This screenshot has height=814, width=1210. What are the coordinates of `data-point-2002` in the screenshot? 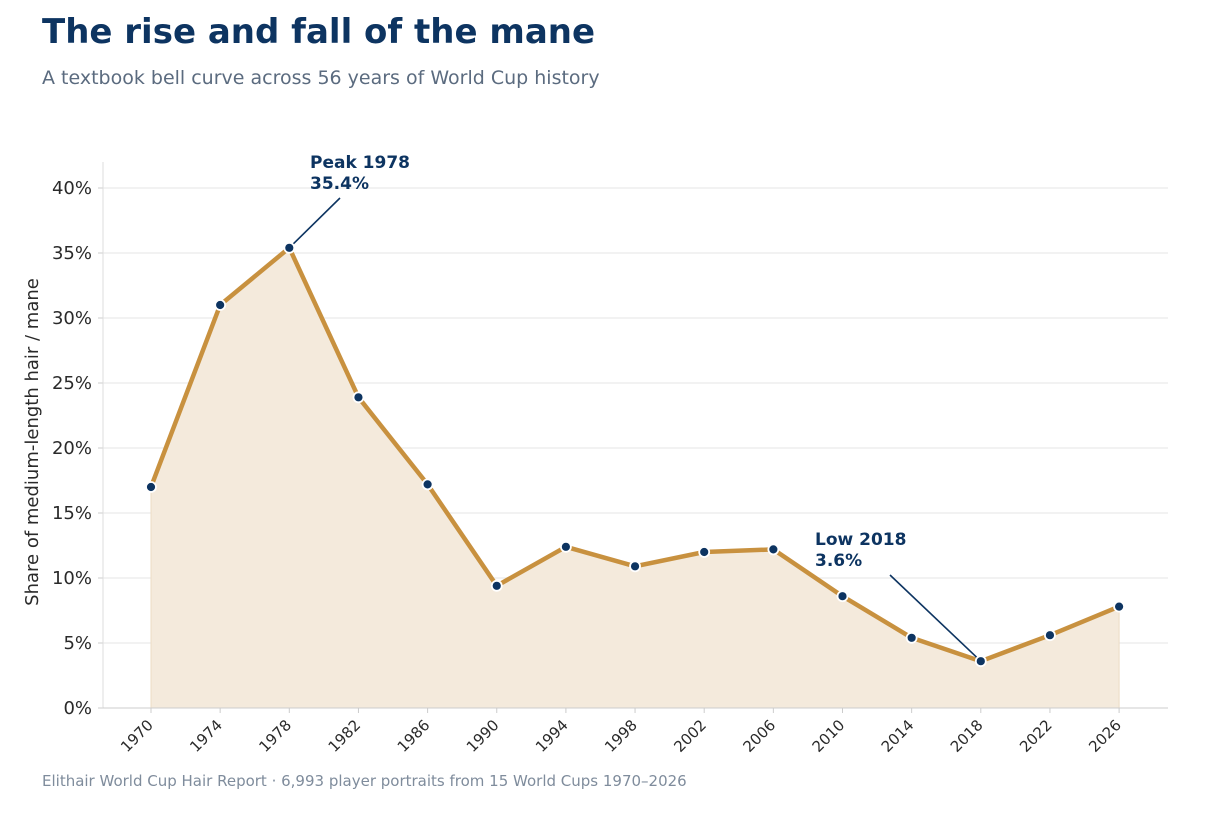 It's located at (704, 552).